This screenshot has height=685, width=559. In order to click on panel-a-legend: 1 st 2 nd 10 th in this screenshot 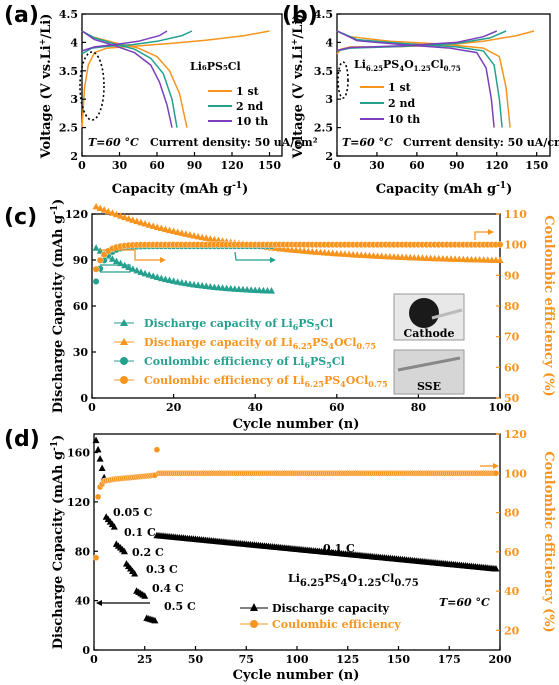, I will do `click(238, 106)`.